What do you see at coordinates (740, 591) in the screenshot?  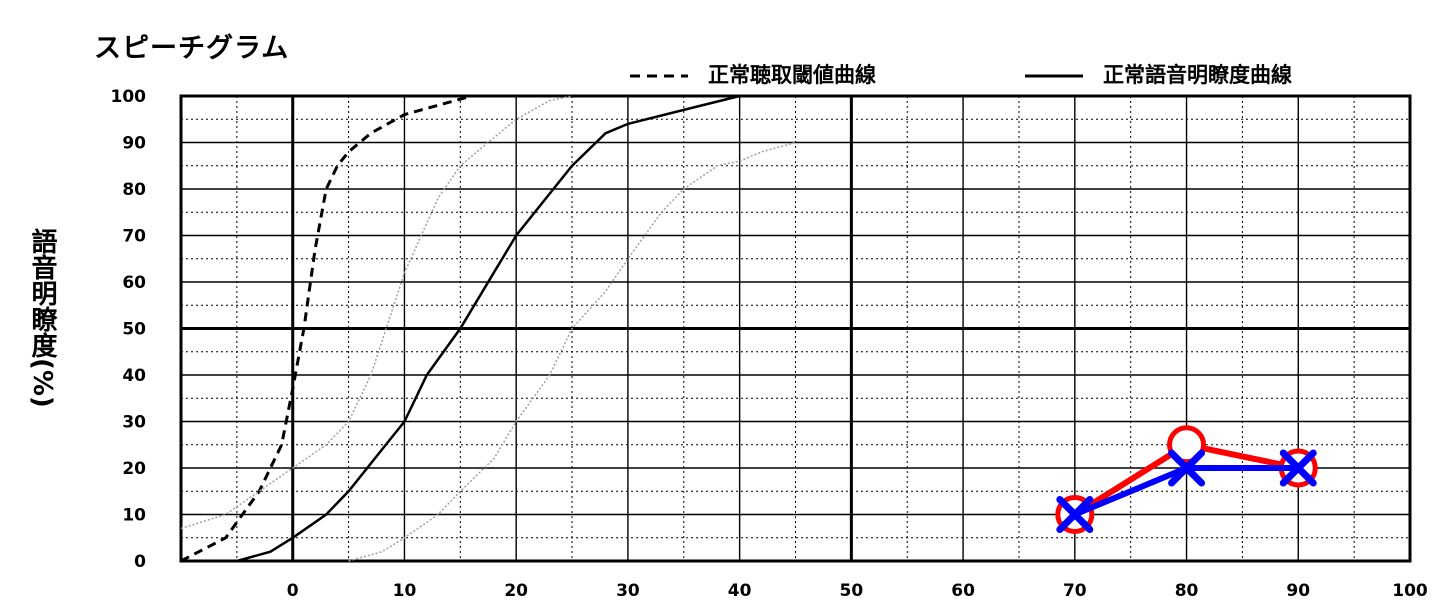 I see `x-tick-label: 40` at bounding box center [740, 591].